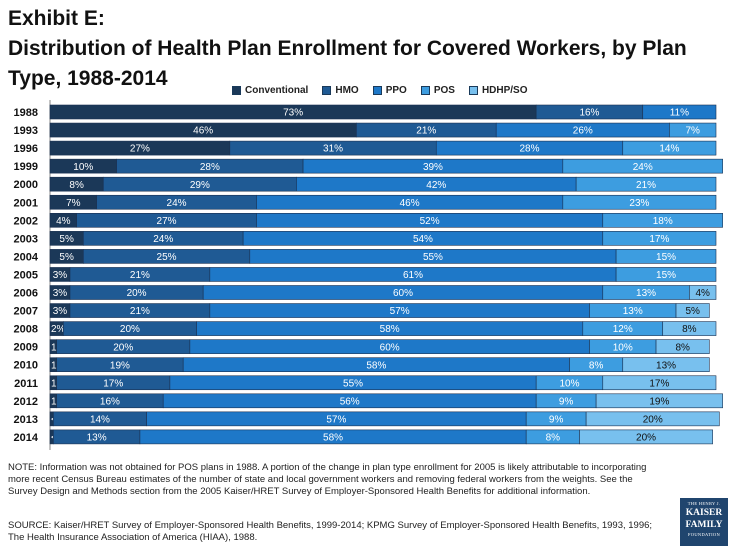 The image size is (735, 551). Describe the element at coordinates (365, 130) in the screenshot. I see `bar-row-1993: 1993 46% 21% 26% 7%` at that location.